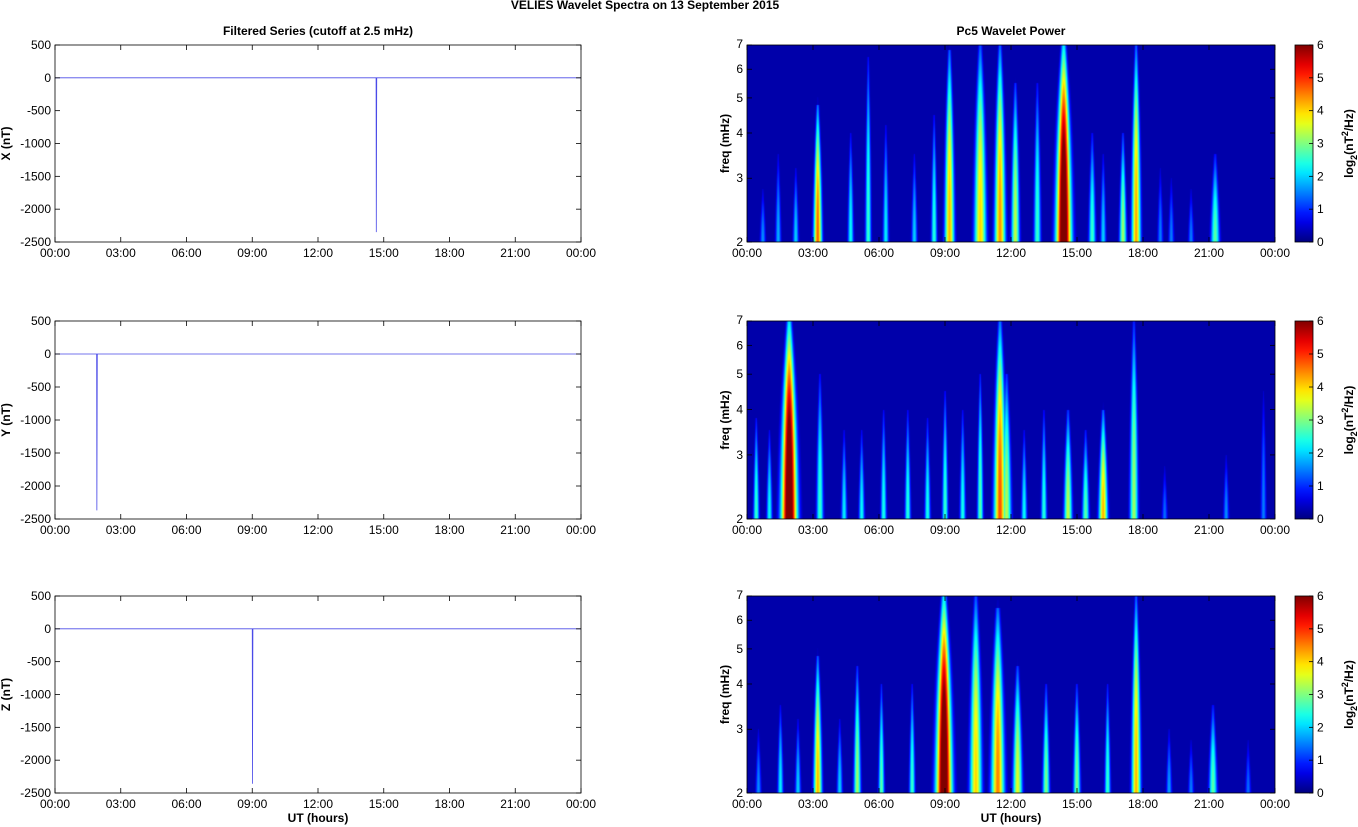 This screenshot has width=1358, height=827. What do you see at coordinates (739, 455) in the screenshot?
I see `y-wavelet-ytick-label: 3` at bounding box center [739, 455].